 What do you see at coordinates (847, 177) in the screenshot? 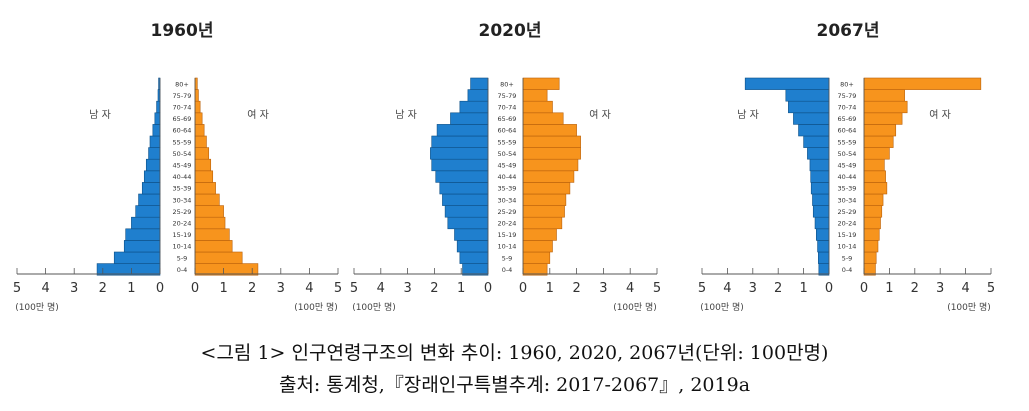
I see `age-group-label: 40-44` at bounding box center [847, 177].